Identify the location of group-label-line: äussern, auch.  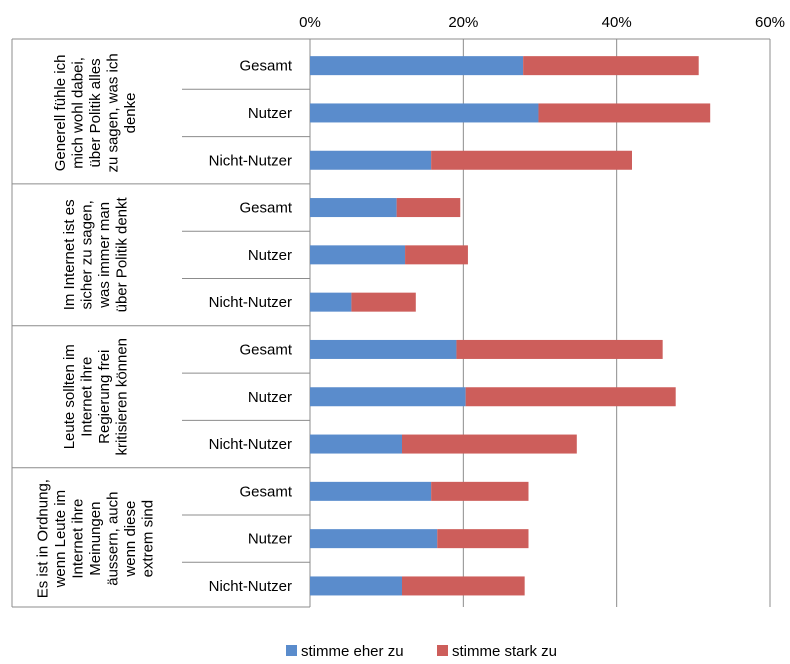
(113, 539).